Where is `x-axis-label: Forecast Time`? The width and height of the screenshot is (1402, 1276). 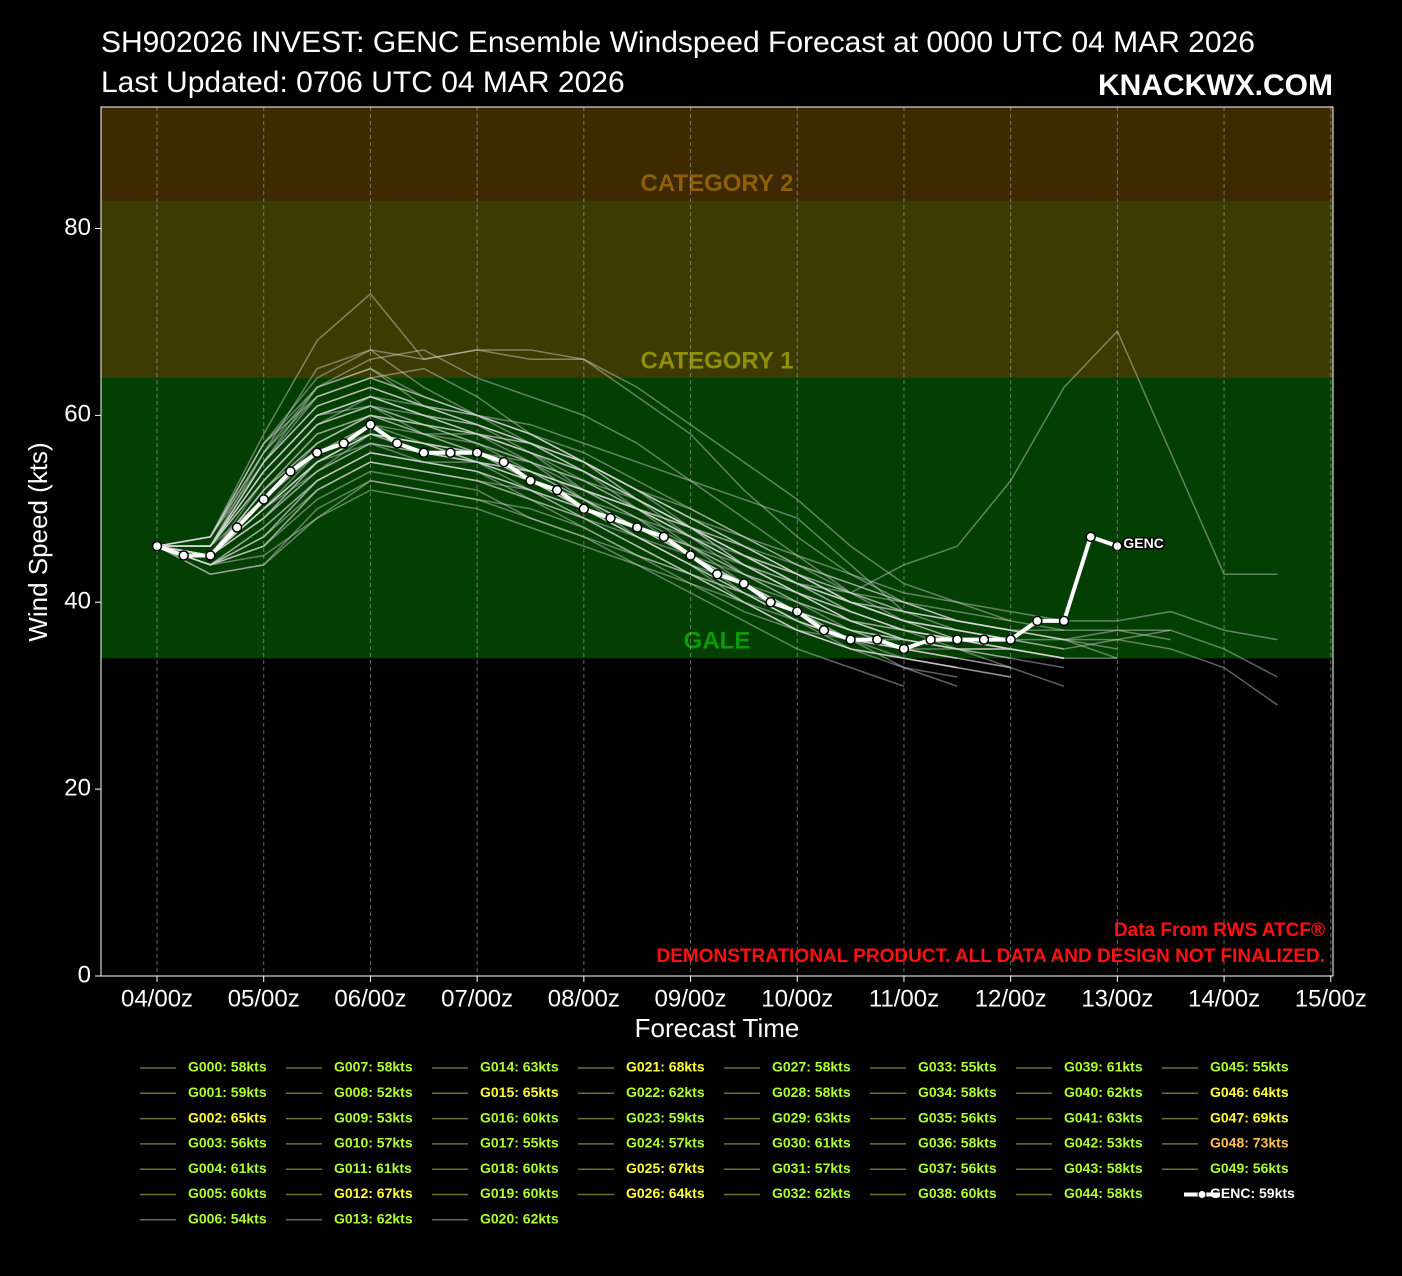
x-axis-label: Forecast Time is located at coordinates (717, 1028).